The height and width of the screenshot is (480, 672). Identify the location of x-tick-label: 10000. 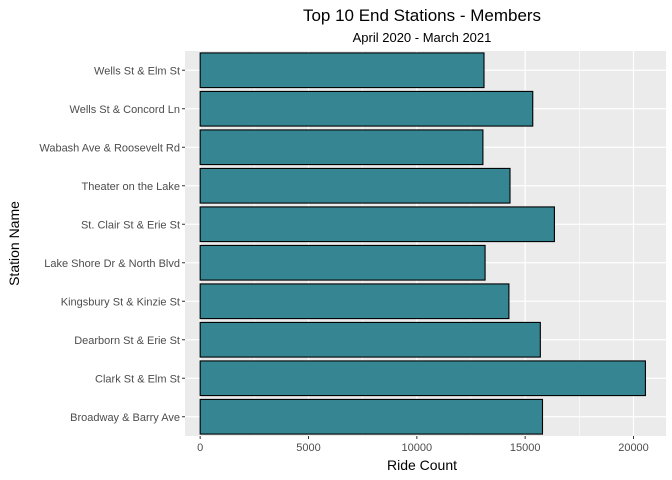
(417, 448).